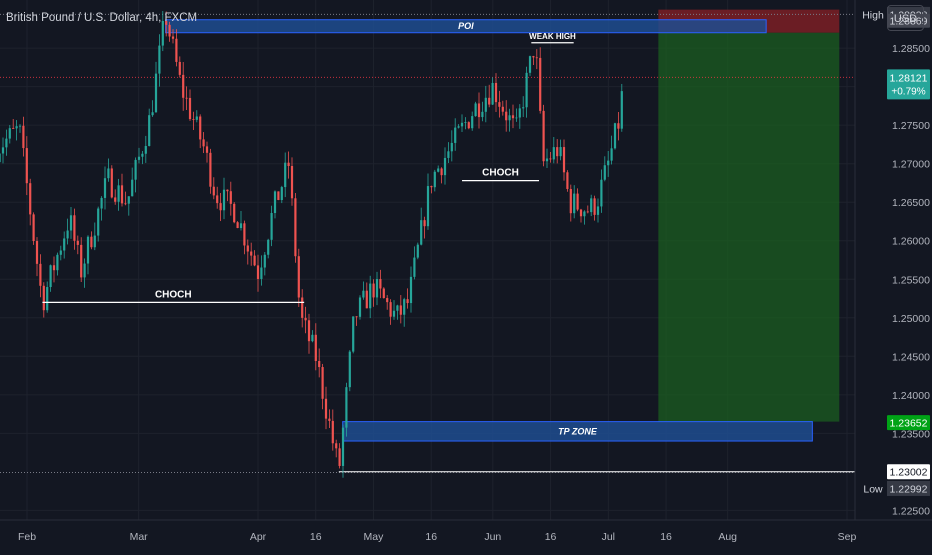 The height and width of the screenshot is (555, 932). I want to click on poi-zone, so click(466, 26).